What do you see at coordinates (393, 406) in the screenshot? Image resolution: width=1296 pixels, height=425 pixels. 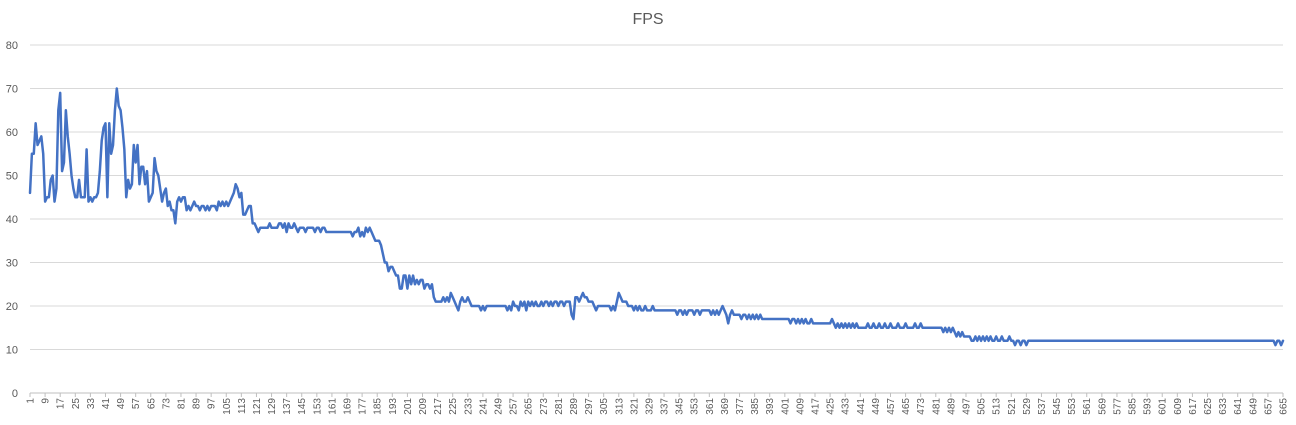 I see `x-tick-label: 193` at bounding box center [393, 406].